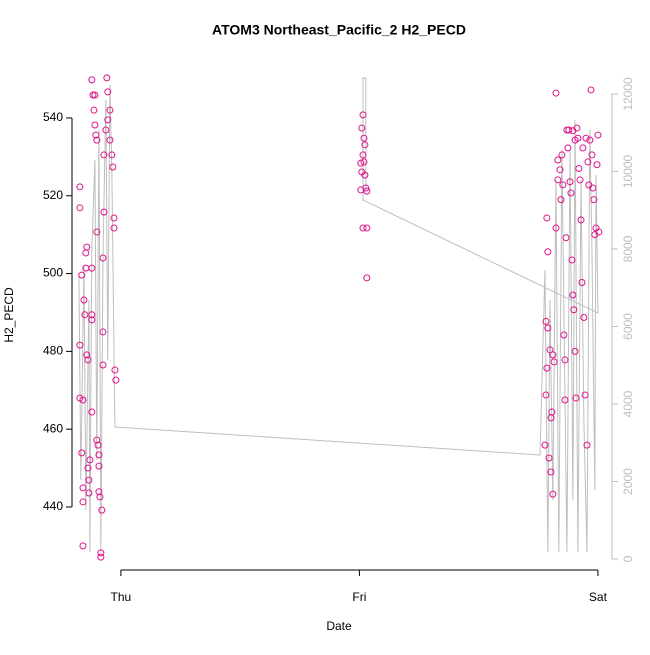 Image resolution: width=650 pixels, height=655 pixels. What do you see at coordinates (53, 351) in the screenshot?
I see `y-tick-label: 480` at bounding box center [53, 351].